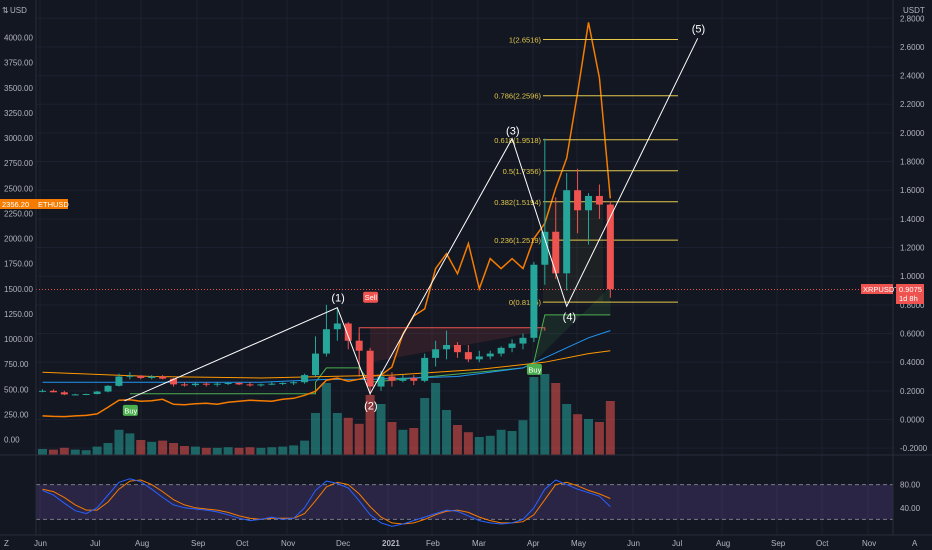  What do you see at coordinates (912, 276) in the screenshot?
I see `right-axis-tick: 1.0000` at bounding box center [912, 276].